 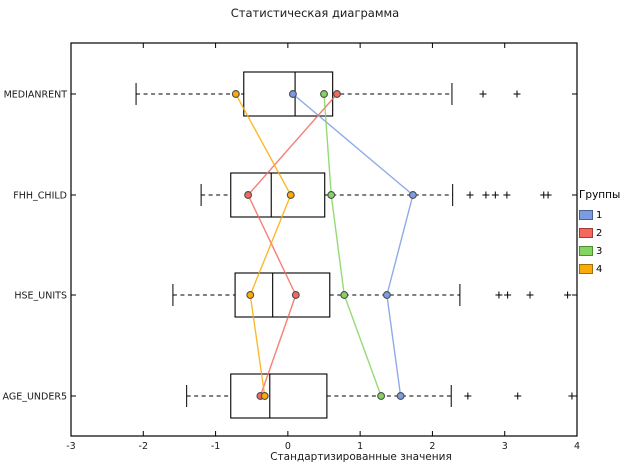 I want to click on series-line-group1, so click(x=353, y=245).